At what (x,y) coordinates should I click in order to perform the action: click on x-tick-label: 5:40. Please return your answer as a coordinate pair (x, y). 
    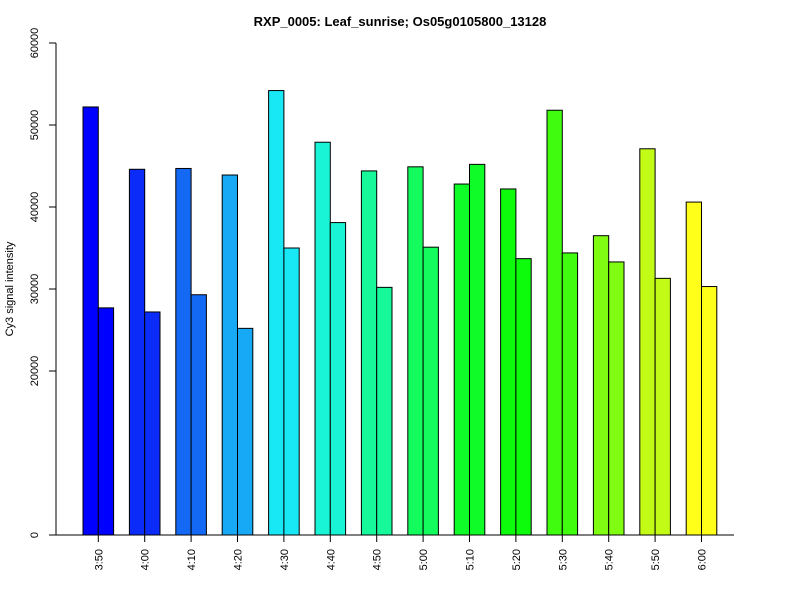
    Looking at the image, I should click on (610, 559).